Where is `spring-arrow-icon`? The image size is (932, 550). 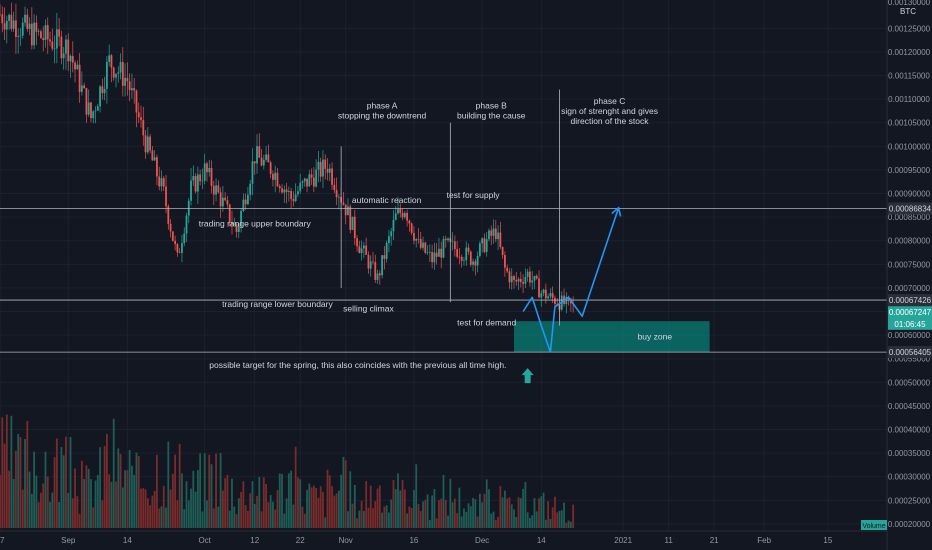
spring-arrow-icon is located at coordinates (527, 376).